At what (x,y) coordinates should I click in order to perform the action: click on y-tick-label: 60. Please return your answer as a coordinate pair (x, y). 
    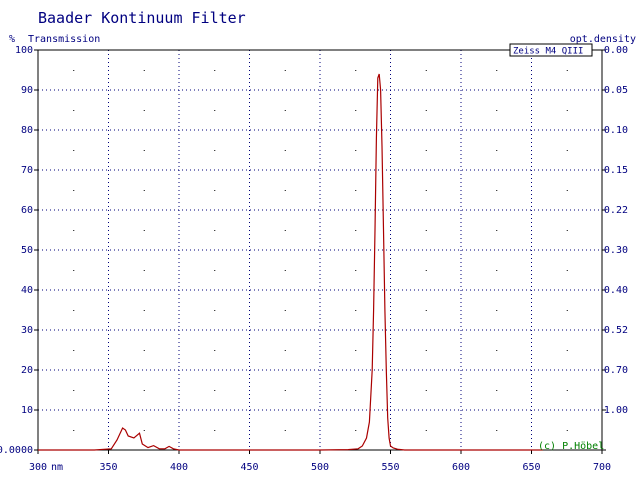
    Looking at the image, I should click on (27, 210).